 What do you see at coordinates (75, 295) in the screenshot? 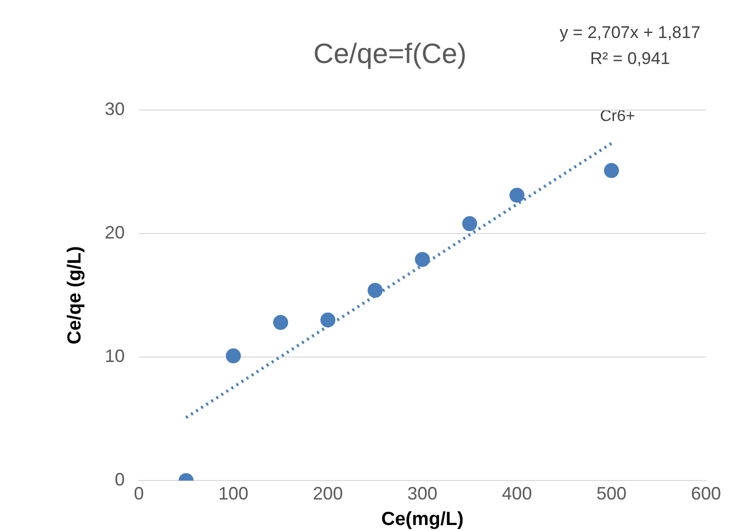
I see `y-axis-title: Ce/qe (g/L)` at bounding box center [75, 295].